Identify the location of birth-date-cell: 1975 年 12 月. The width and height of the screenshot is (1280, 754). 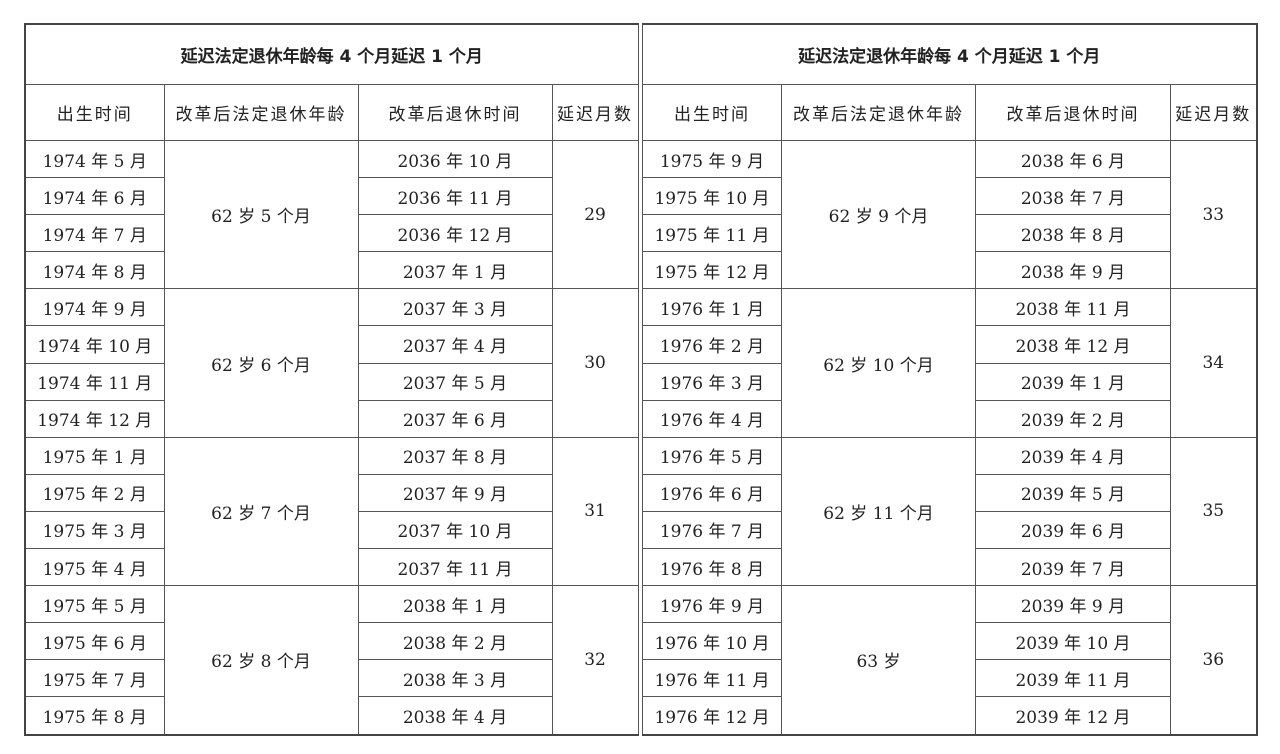
(712, 270).